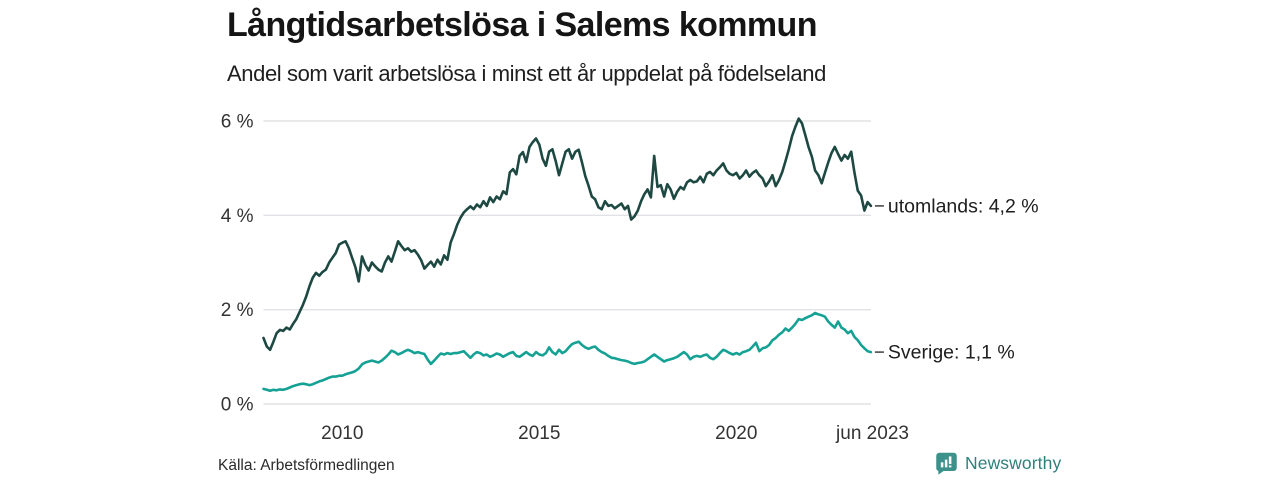 The image size is (1280, 480). Describe the element at coordinates (522, 25) in the screenshot. I see `chart-title: Långtidsarbetslösa i Salems kommun` at that location.